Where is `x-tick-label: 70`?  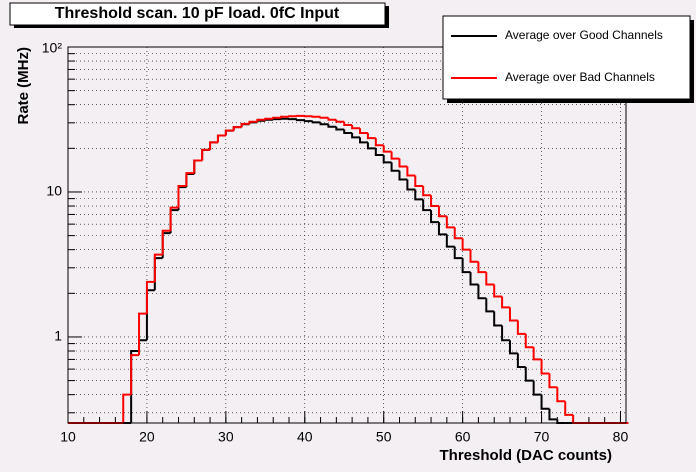
x-tick-label: 70 is located at coordinates (542, 437).